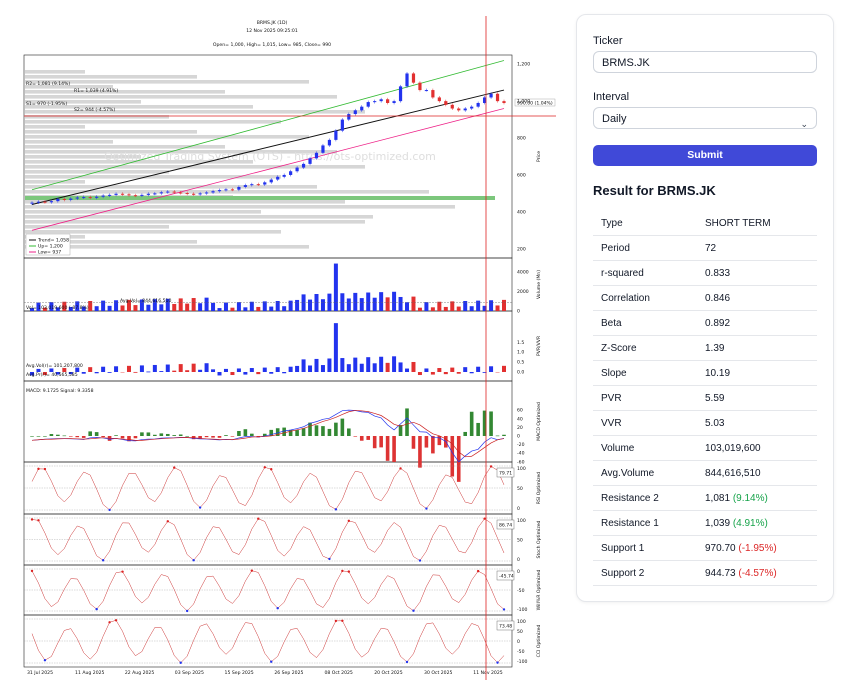  I want to click on result-value: 1.39, so click(715, 348).